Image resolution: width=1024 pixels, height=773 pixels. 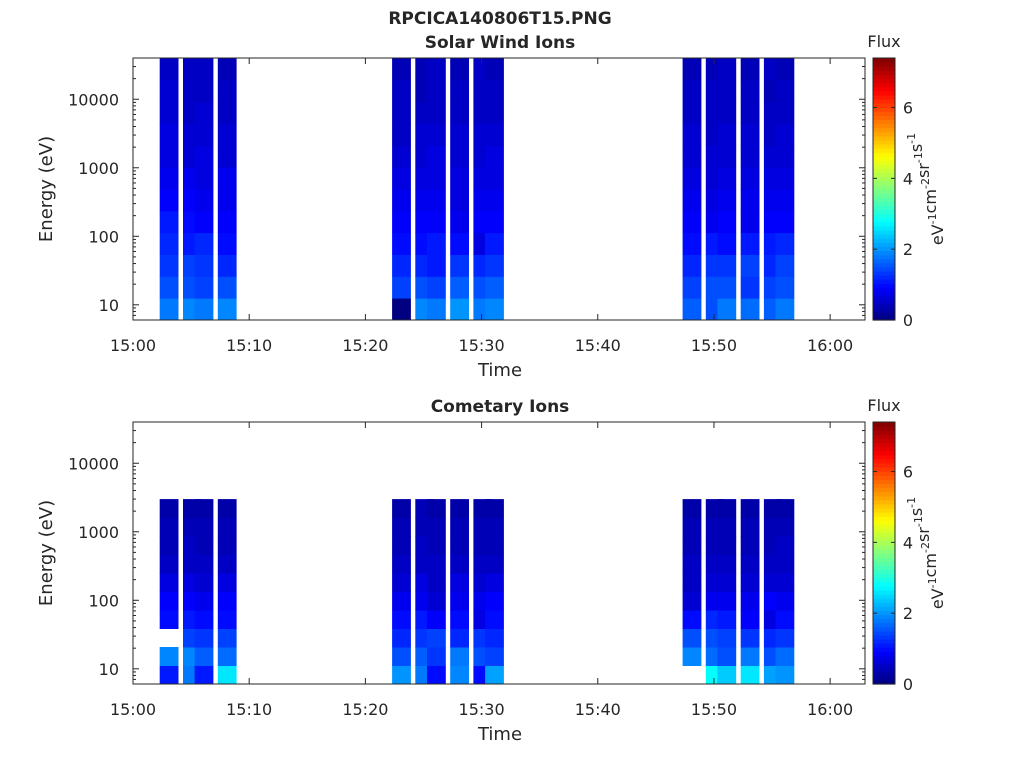 I want to click on colorbar-frame, so click(x=884, y=553).